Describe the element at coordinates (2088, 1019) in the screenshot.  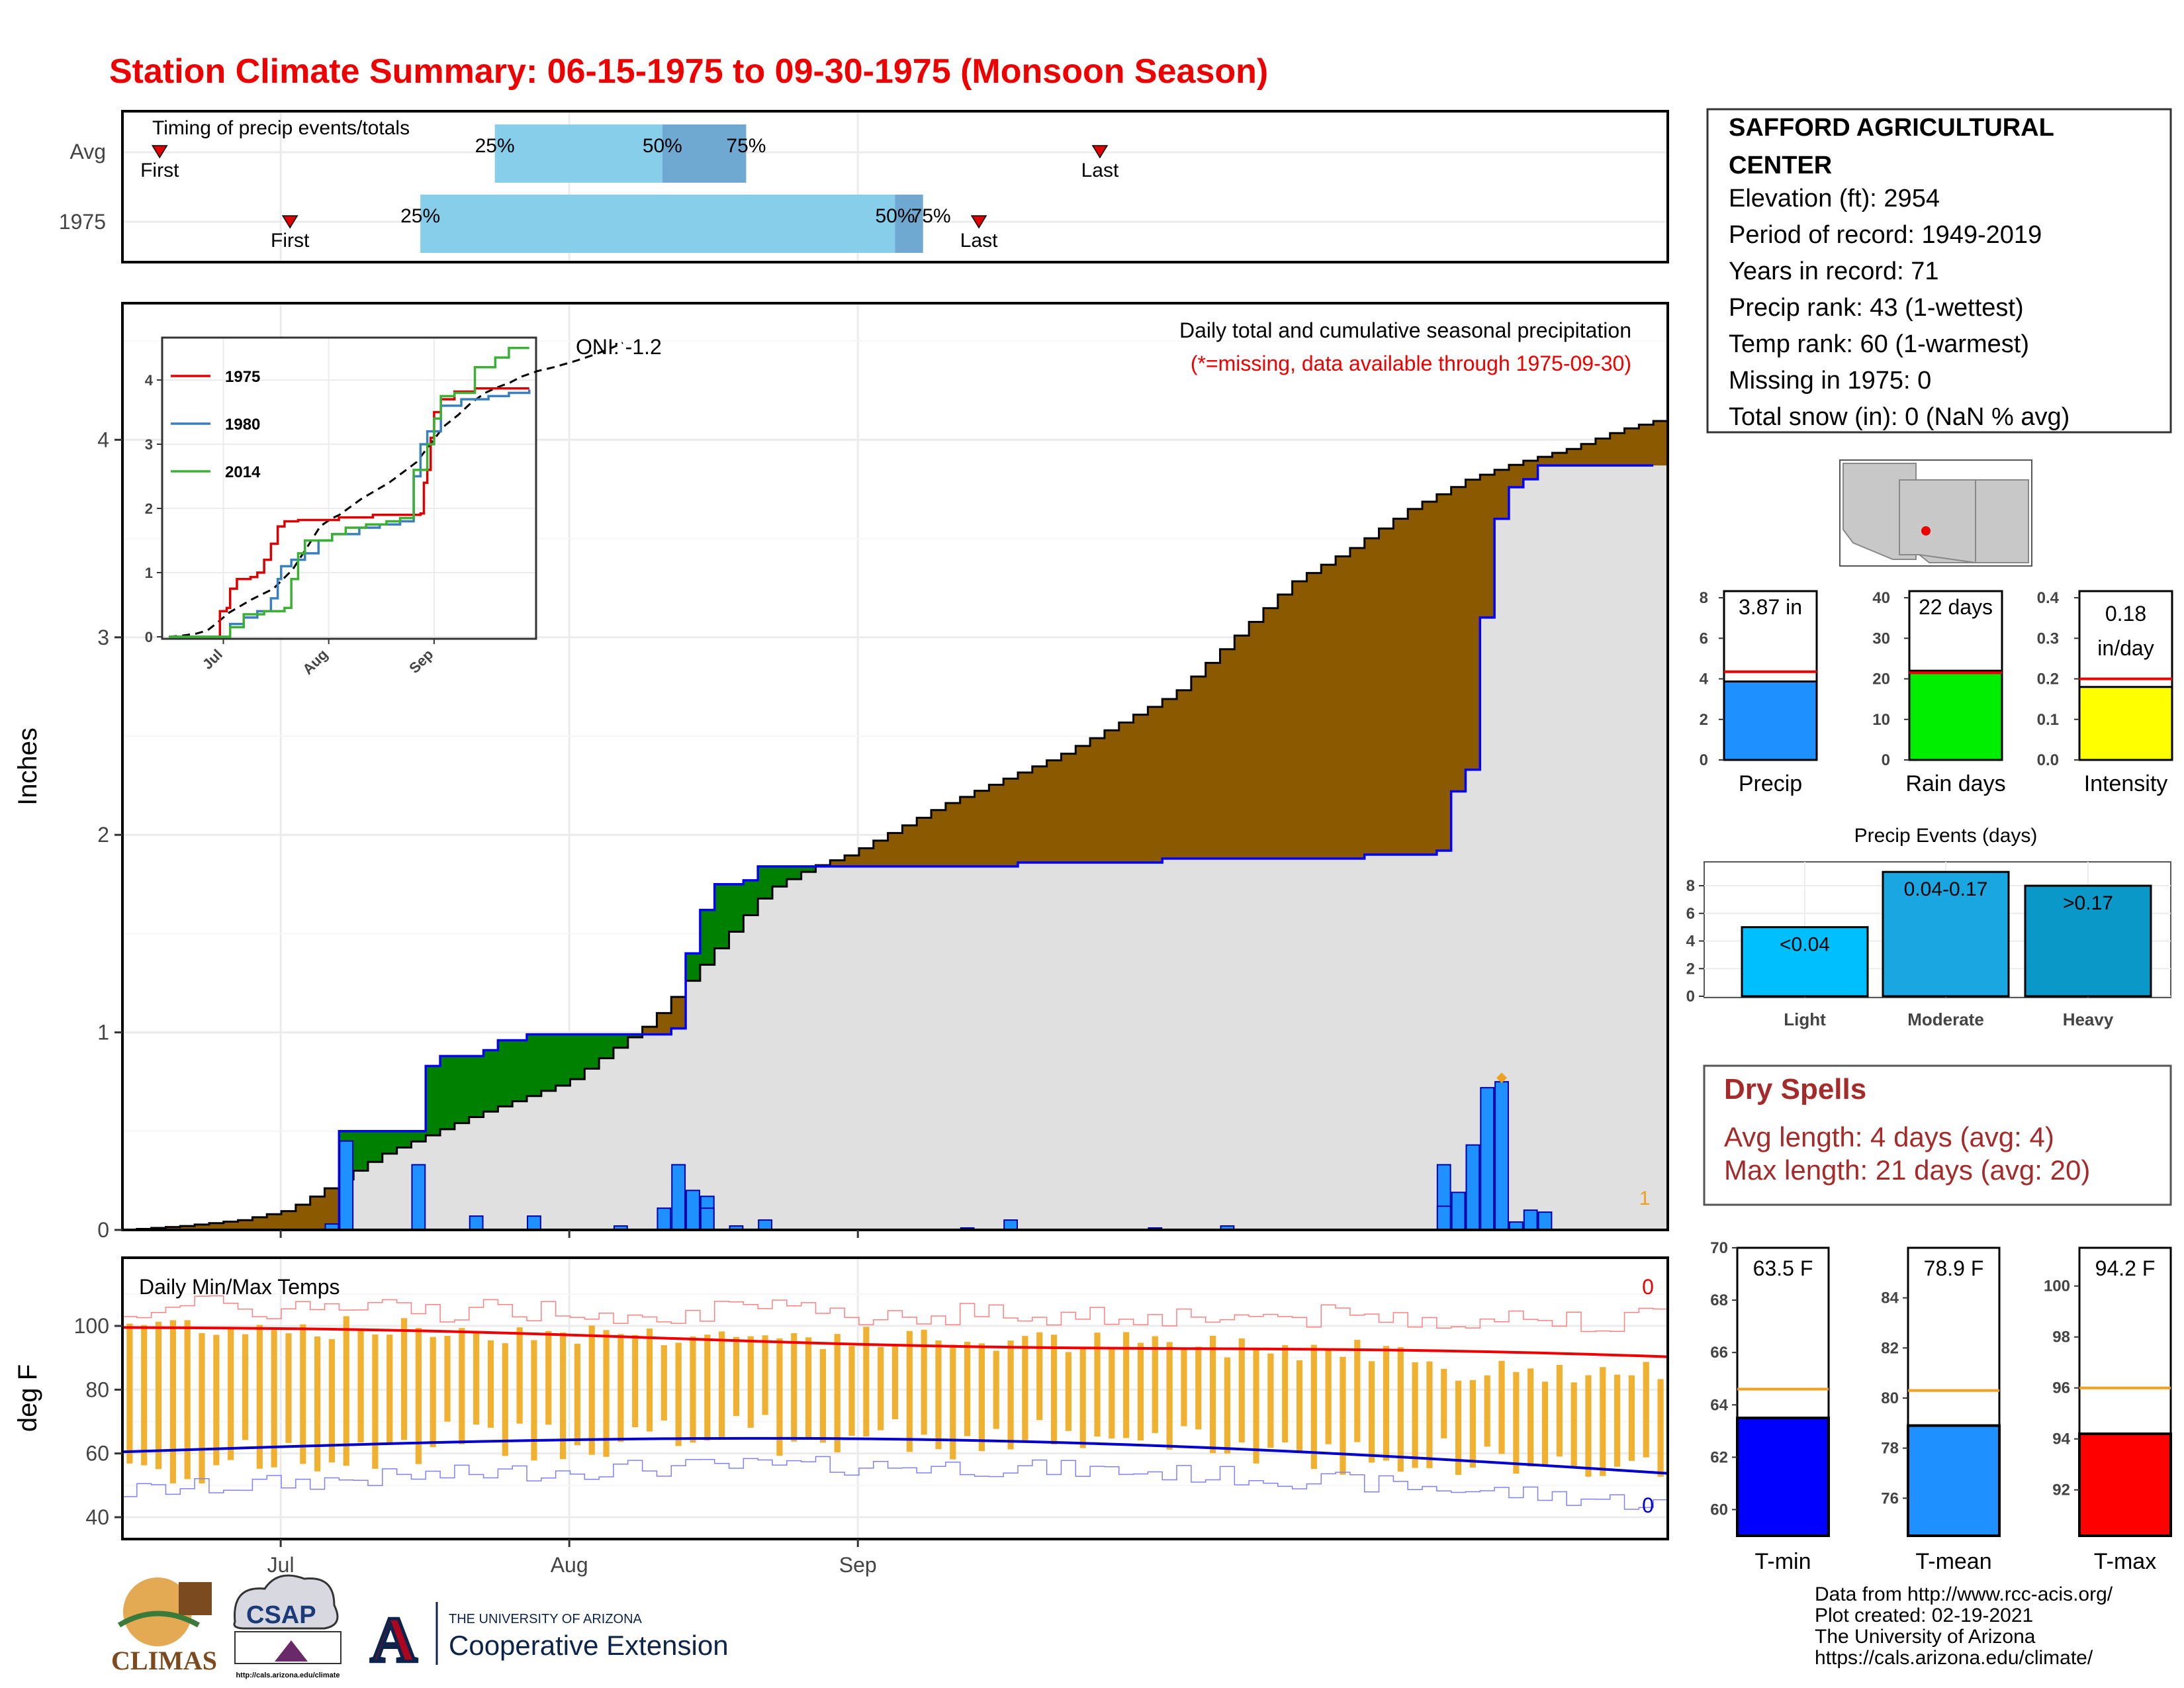
I see `event-category-label: Heavy` at that location.